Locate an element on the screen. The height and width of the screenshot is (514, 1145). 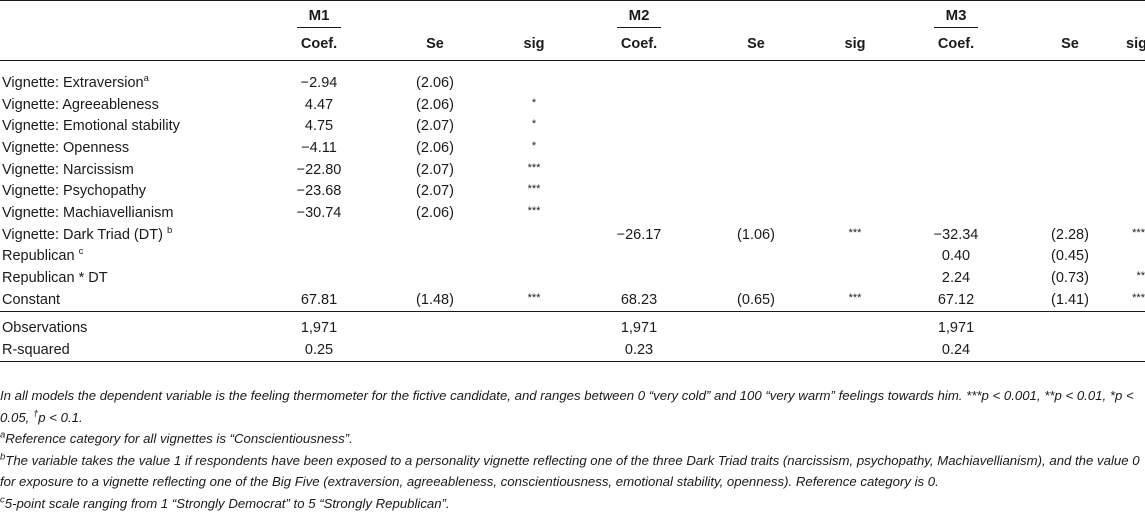
row-label-text: Constant is located at coordinates (31, 300).